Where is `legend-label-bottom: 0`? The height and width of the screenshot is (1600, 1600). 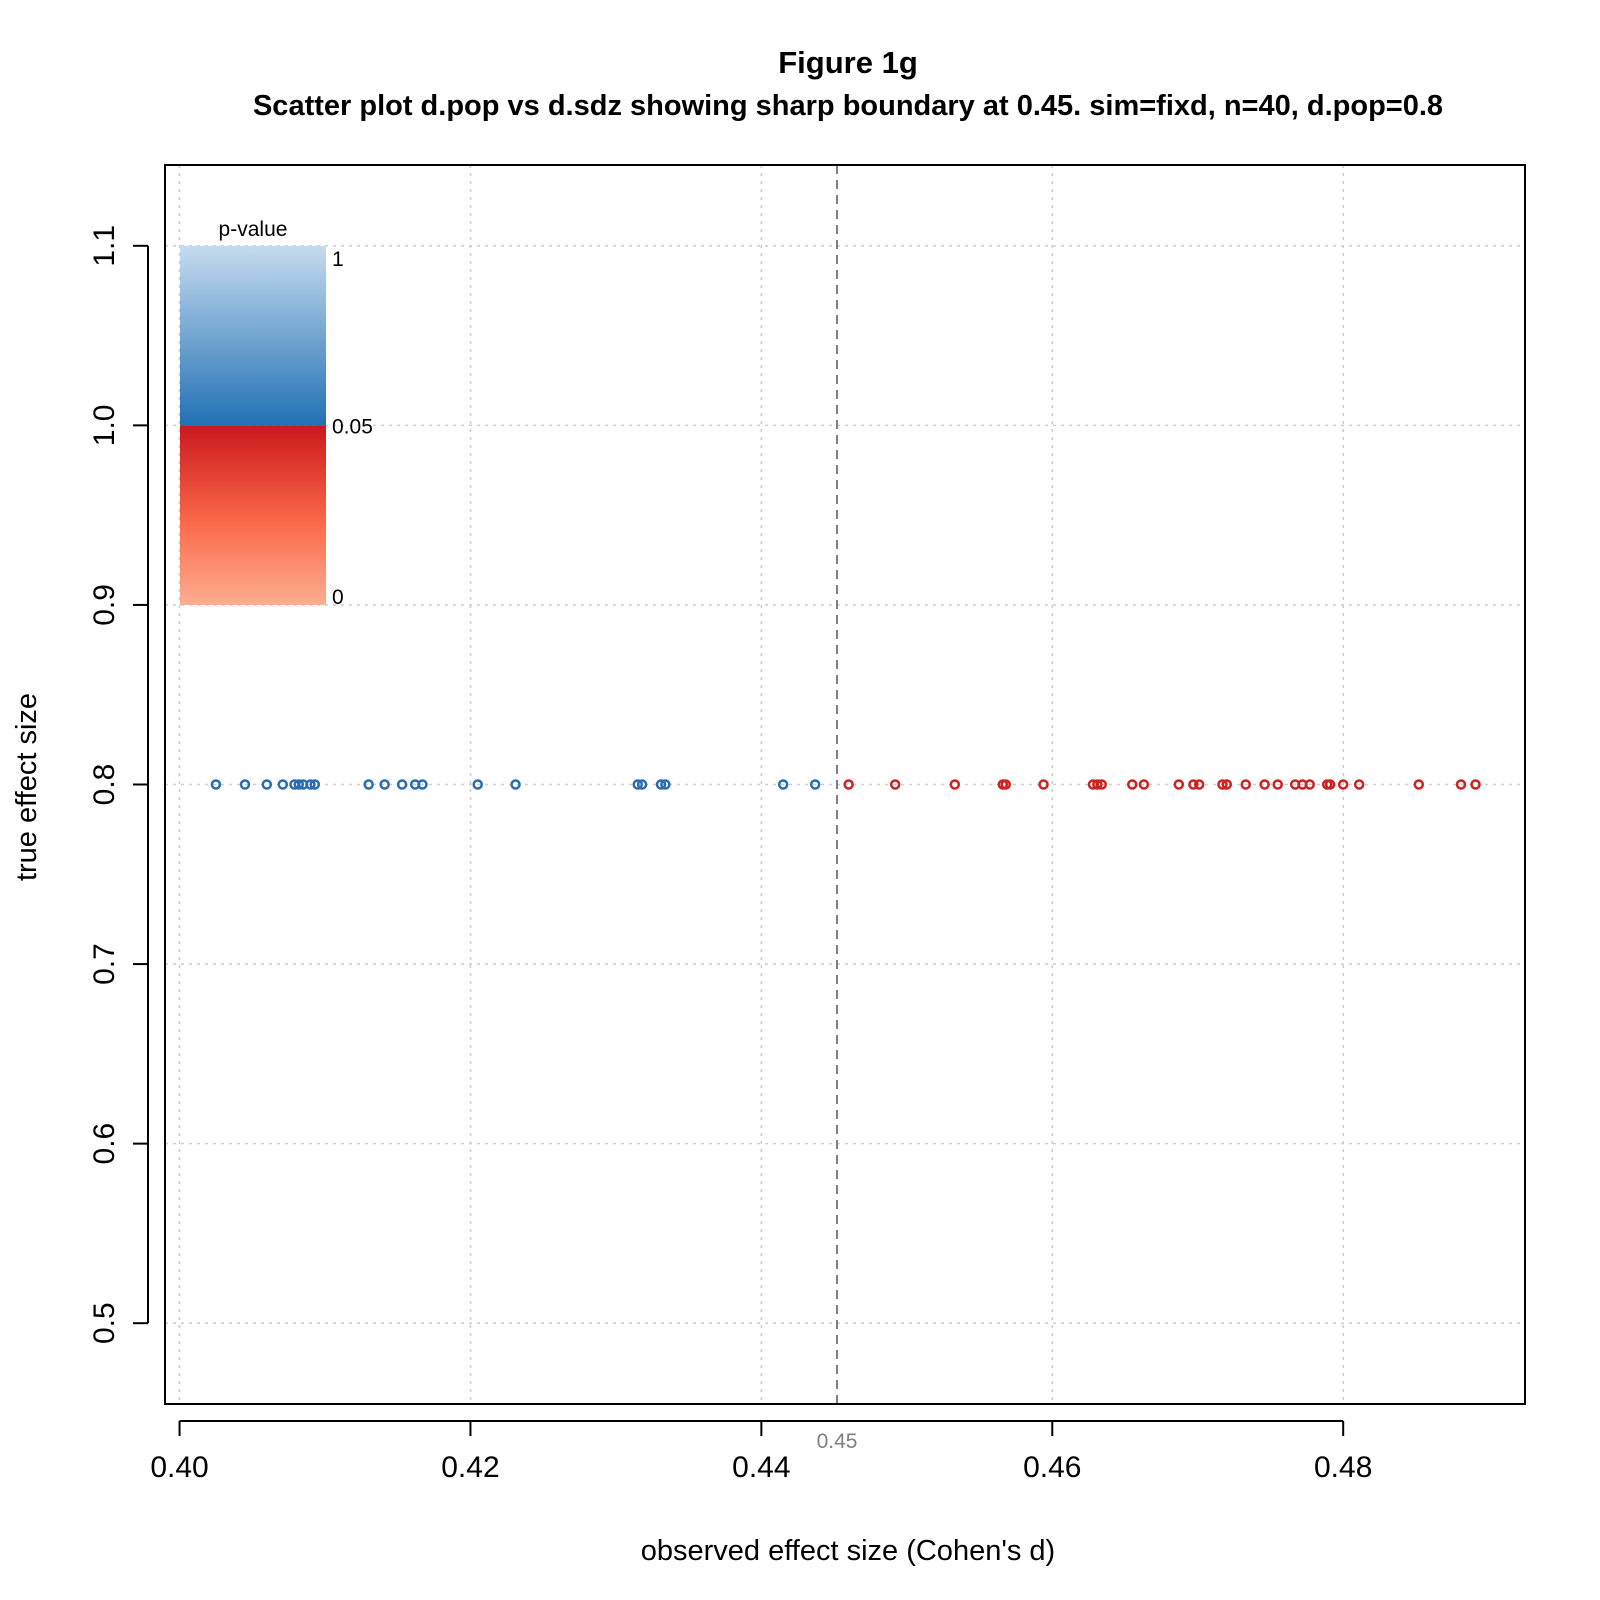
legend-label-bottom: 0 is located at coordinates (338, 597).